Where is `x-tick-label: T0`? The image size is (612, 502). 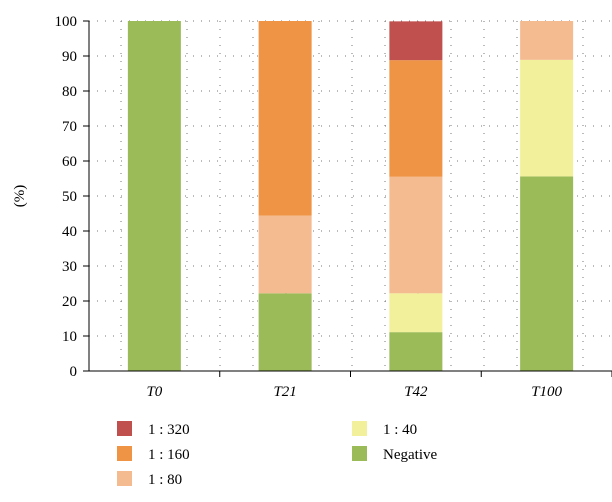
x-tick-label: T0 is located at coordinates (154, 392).